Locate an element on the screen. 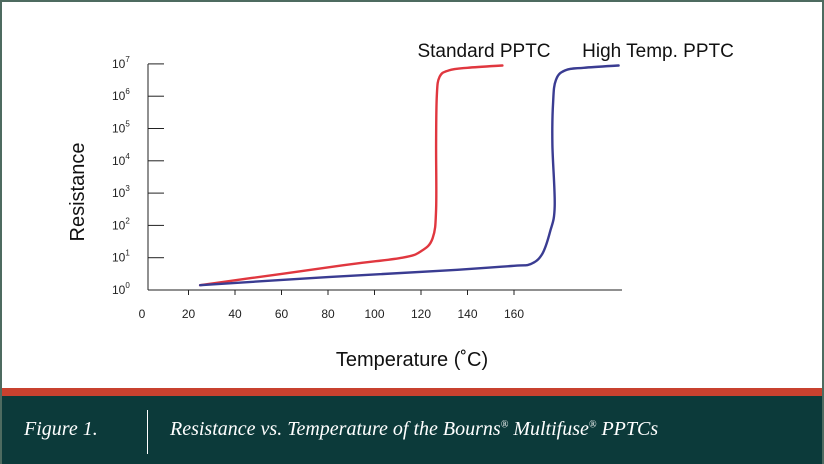 The height and width of the screenshot is (464, 824). caption-part: Multifuse is located at coordinates (548, 429).